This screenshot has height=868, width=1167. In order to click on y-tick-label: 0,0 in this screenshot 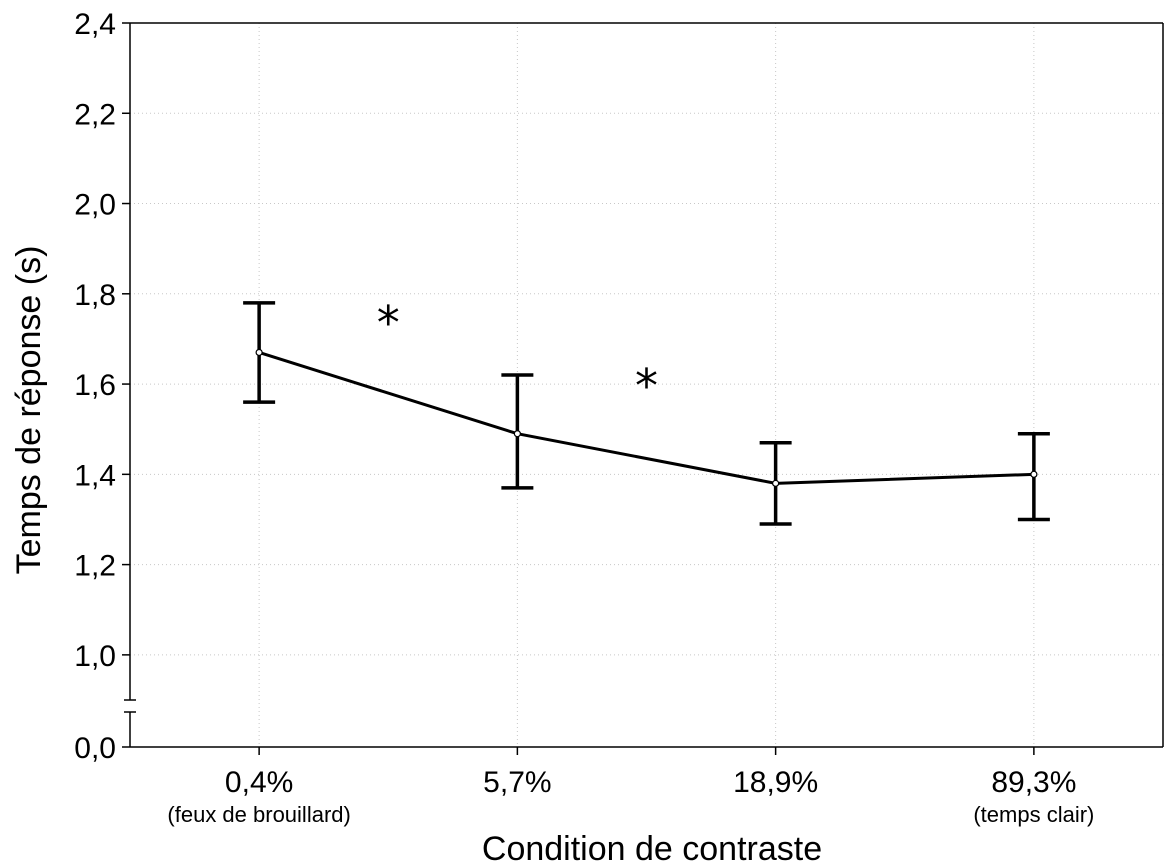, I will do `click(95, 748)`.